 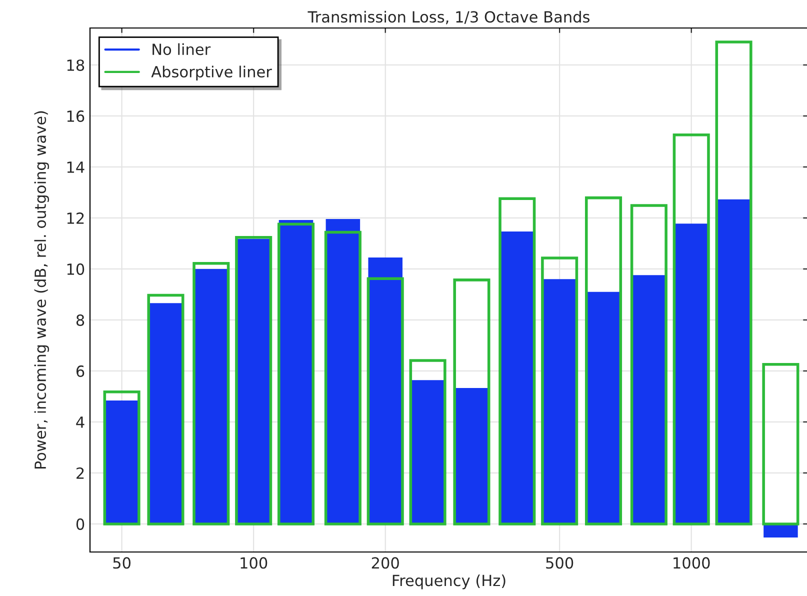 What do you see at coordinates (385, 563) in the screenshot?
I see `x-tick-label: 200` at bounding box center [385, 563].